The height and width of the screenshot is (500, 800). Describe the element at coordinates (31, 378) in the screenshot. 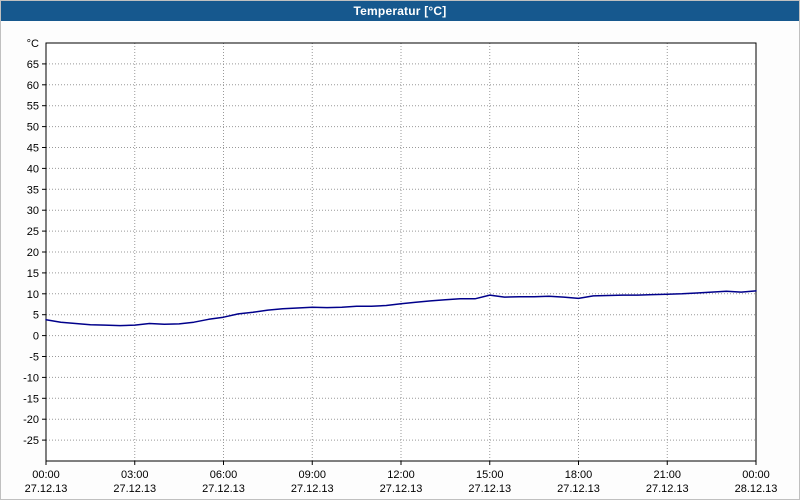

I see `y-tick-label: -10` at that location.